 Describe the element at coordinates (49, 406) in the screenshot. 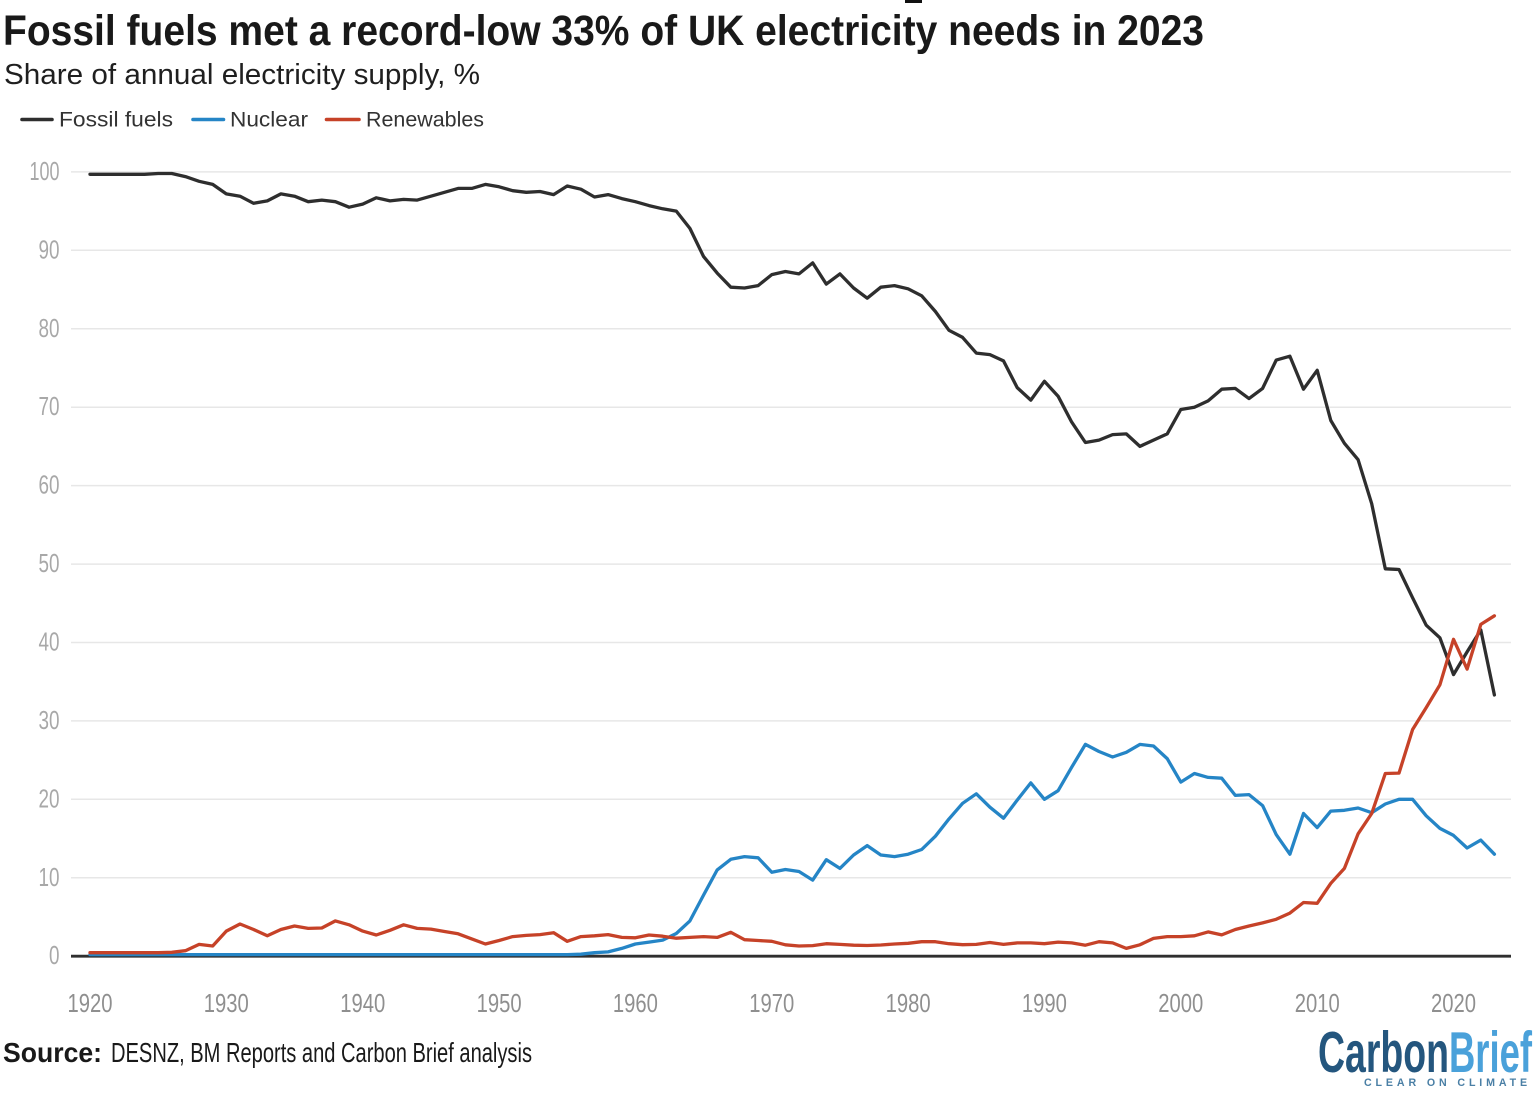

I see `svg-text: 70` at that location.